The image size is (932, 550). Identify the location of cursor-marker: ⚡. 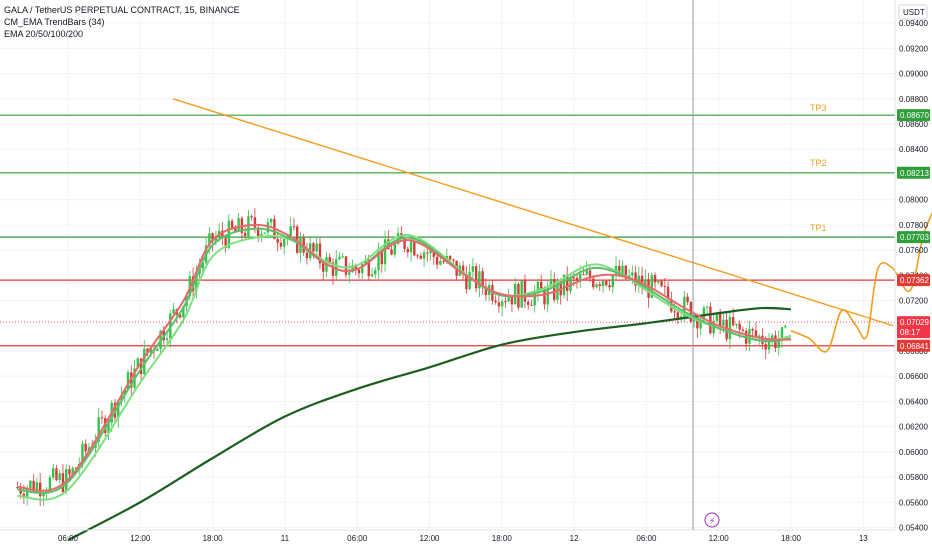
(706, 265).